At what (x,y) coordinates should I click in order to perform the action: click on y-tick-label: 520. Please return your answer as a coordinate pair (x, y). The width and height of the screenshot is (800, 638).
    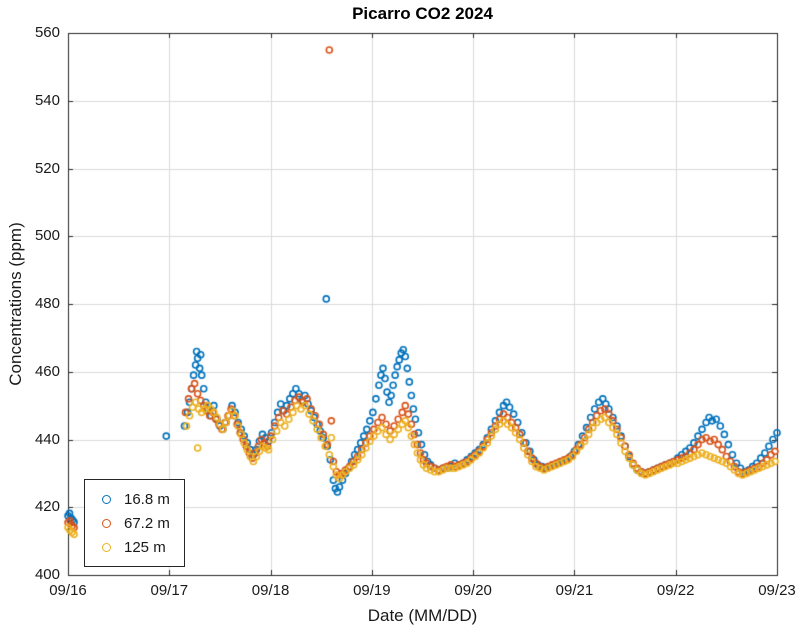
    Looking at the image, I should click on (47, 168).